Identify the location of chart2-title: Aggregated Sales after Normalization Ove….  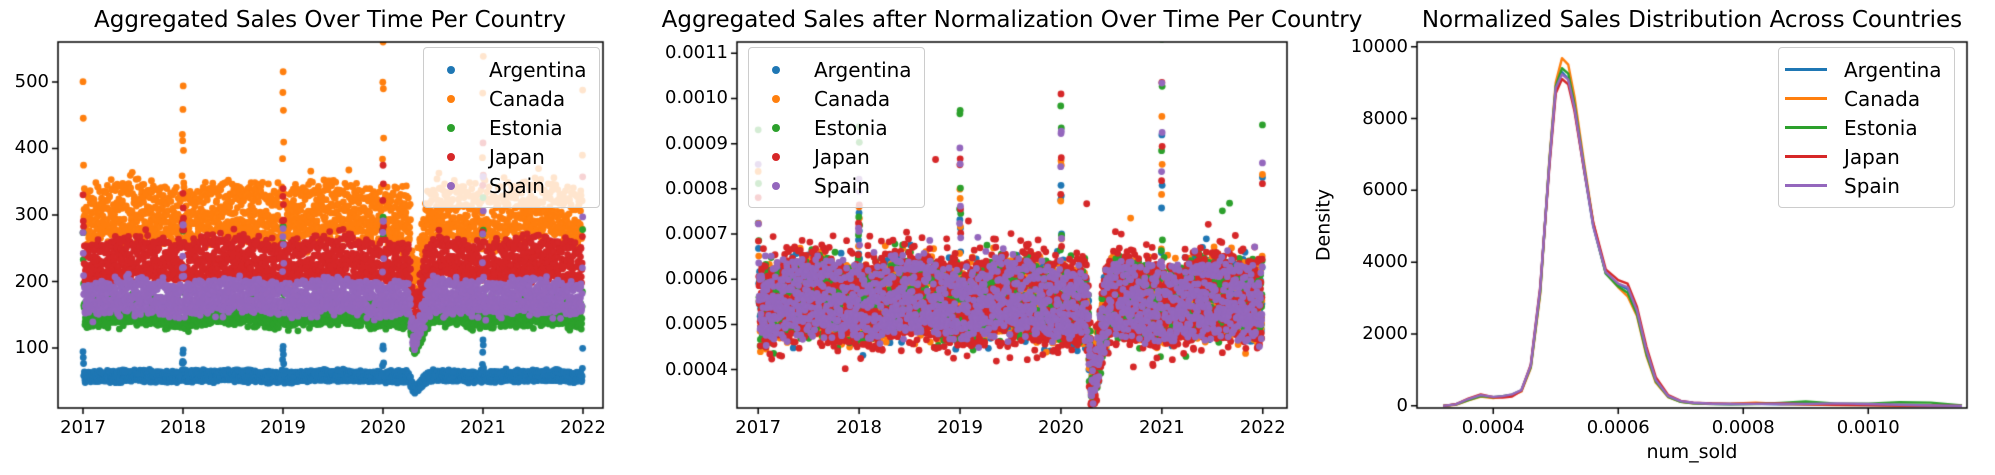
(1012, 20).